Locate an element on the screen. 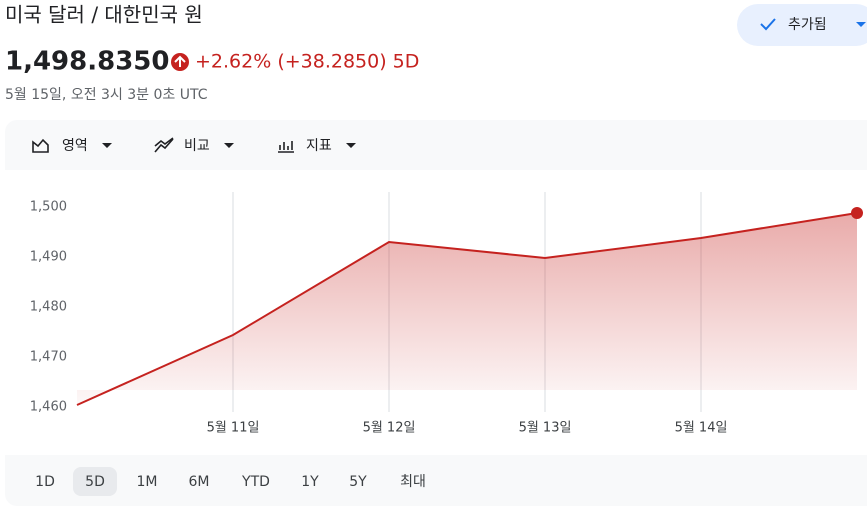 This screenshot has width=867, height=509. range-button: 1M is located at coordinates (147, 482).